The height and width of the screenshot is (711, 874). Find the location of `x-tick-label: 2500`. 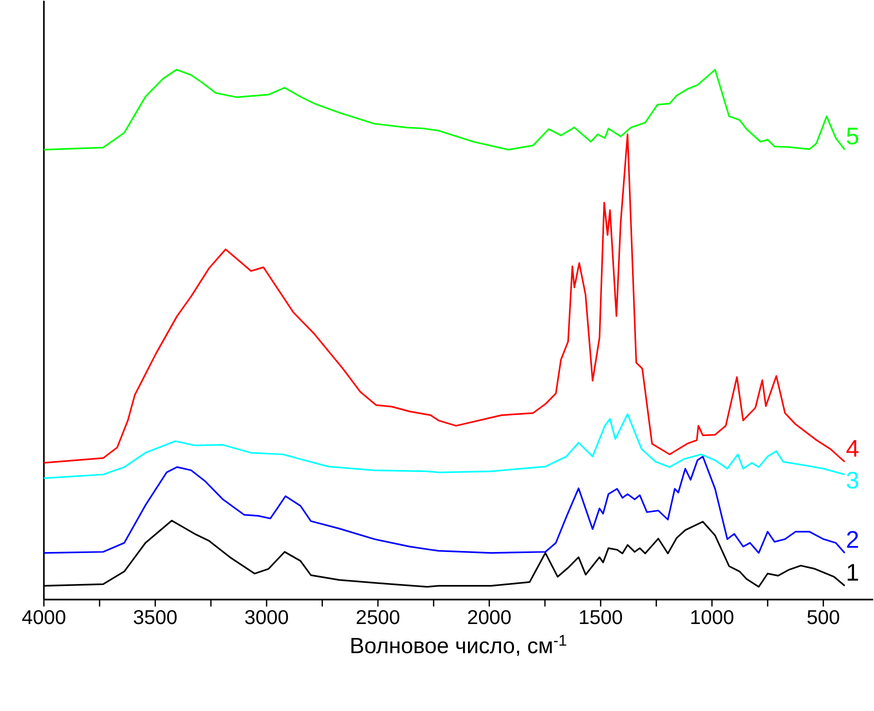

x-tick-label: 2500 is located at coordinates (378, 617).